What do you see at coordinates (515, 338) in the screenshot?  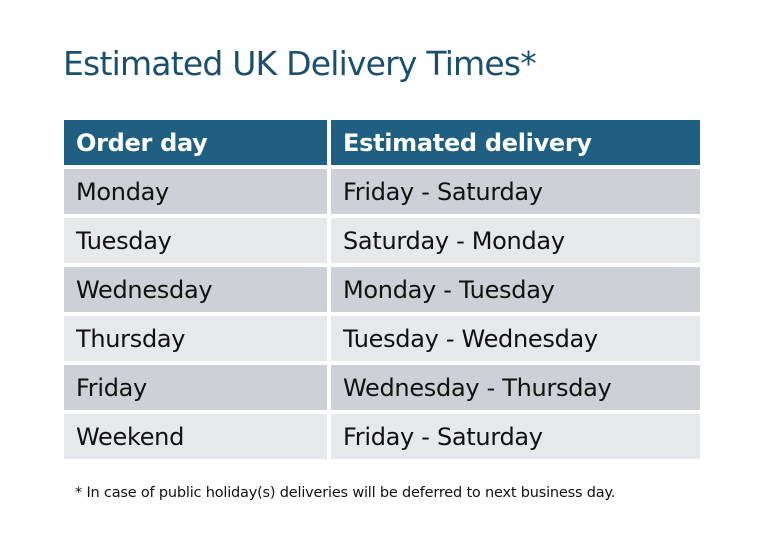 I see `delivery-cell: Tuesday - Wednesday` at bounding box center [515, 338].